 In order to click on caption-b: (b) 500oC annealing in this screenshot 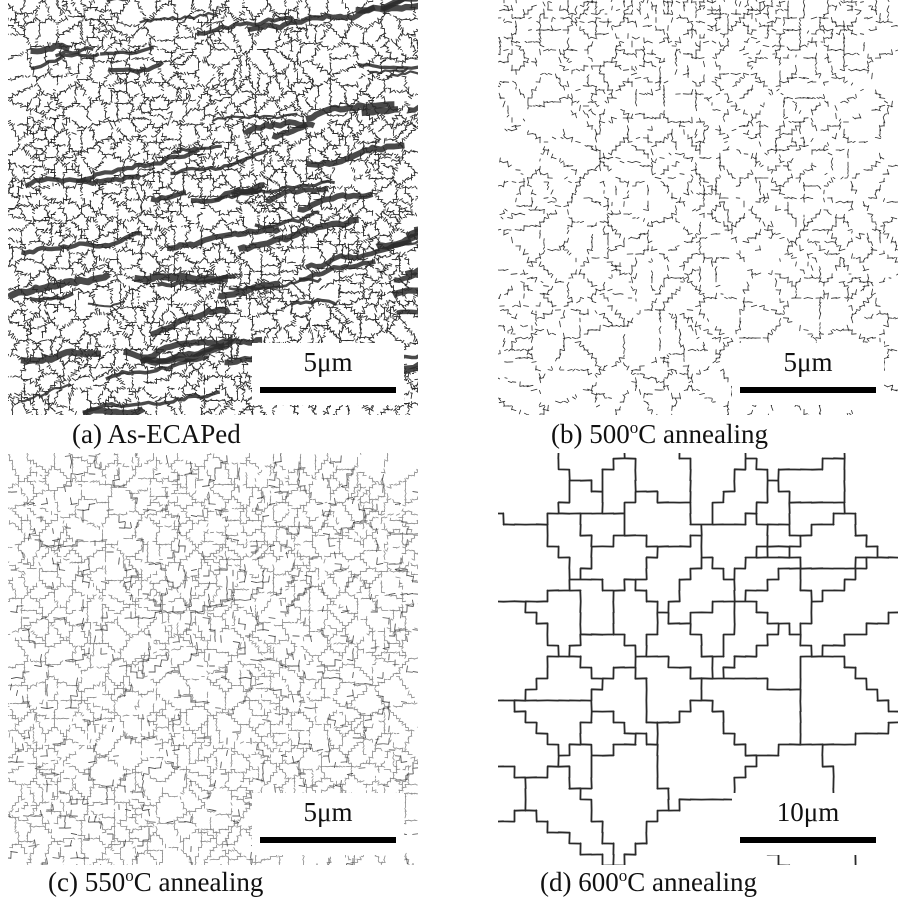, I will do `click(659, 434)`.